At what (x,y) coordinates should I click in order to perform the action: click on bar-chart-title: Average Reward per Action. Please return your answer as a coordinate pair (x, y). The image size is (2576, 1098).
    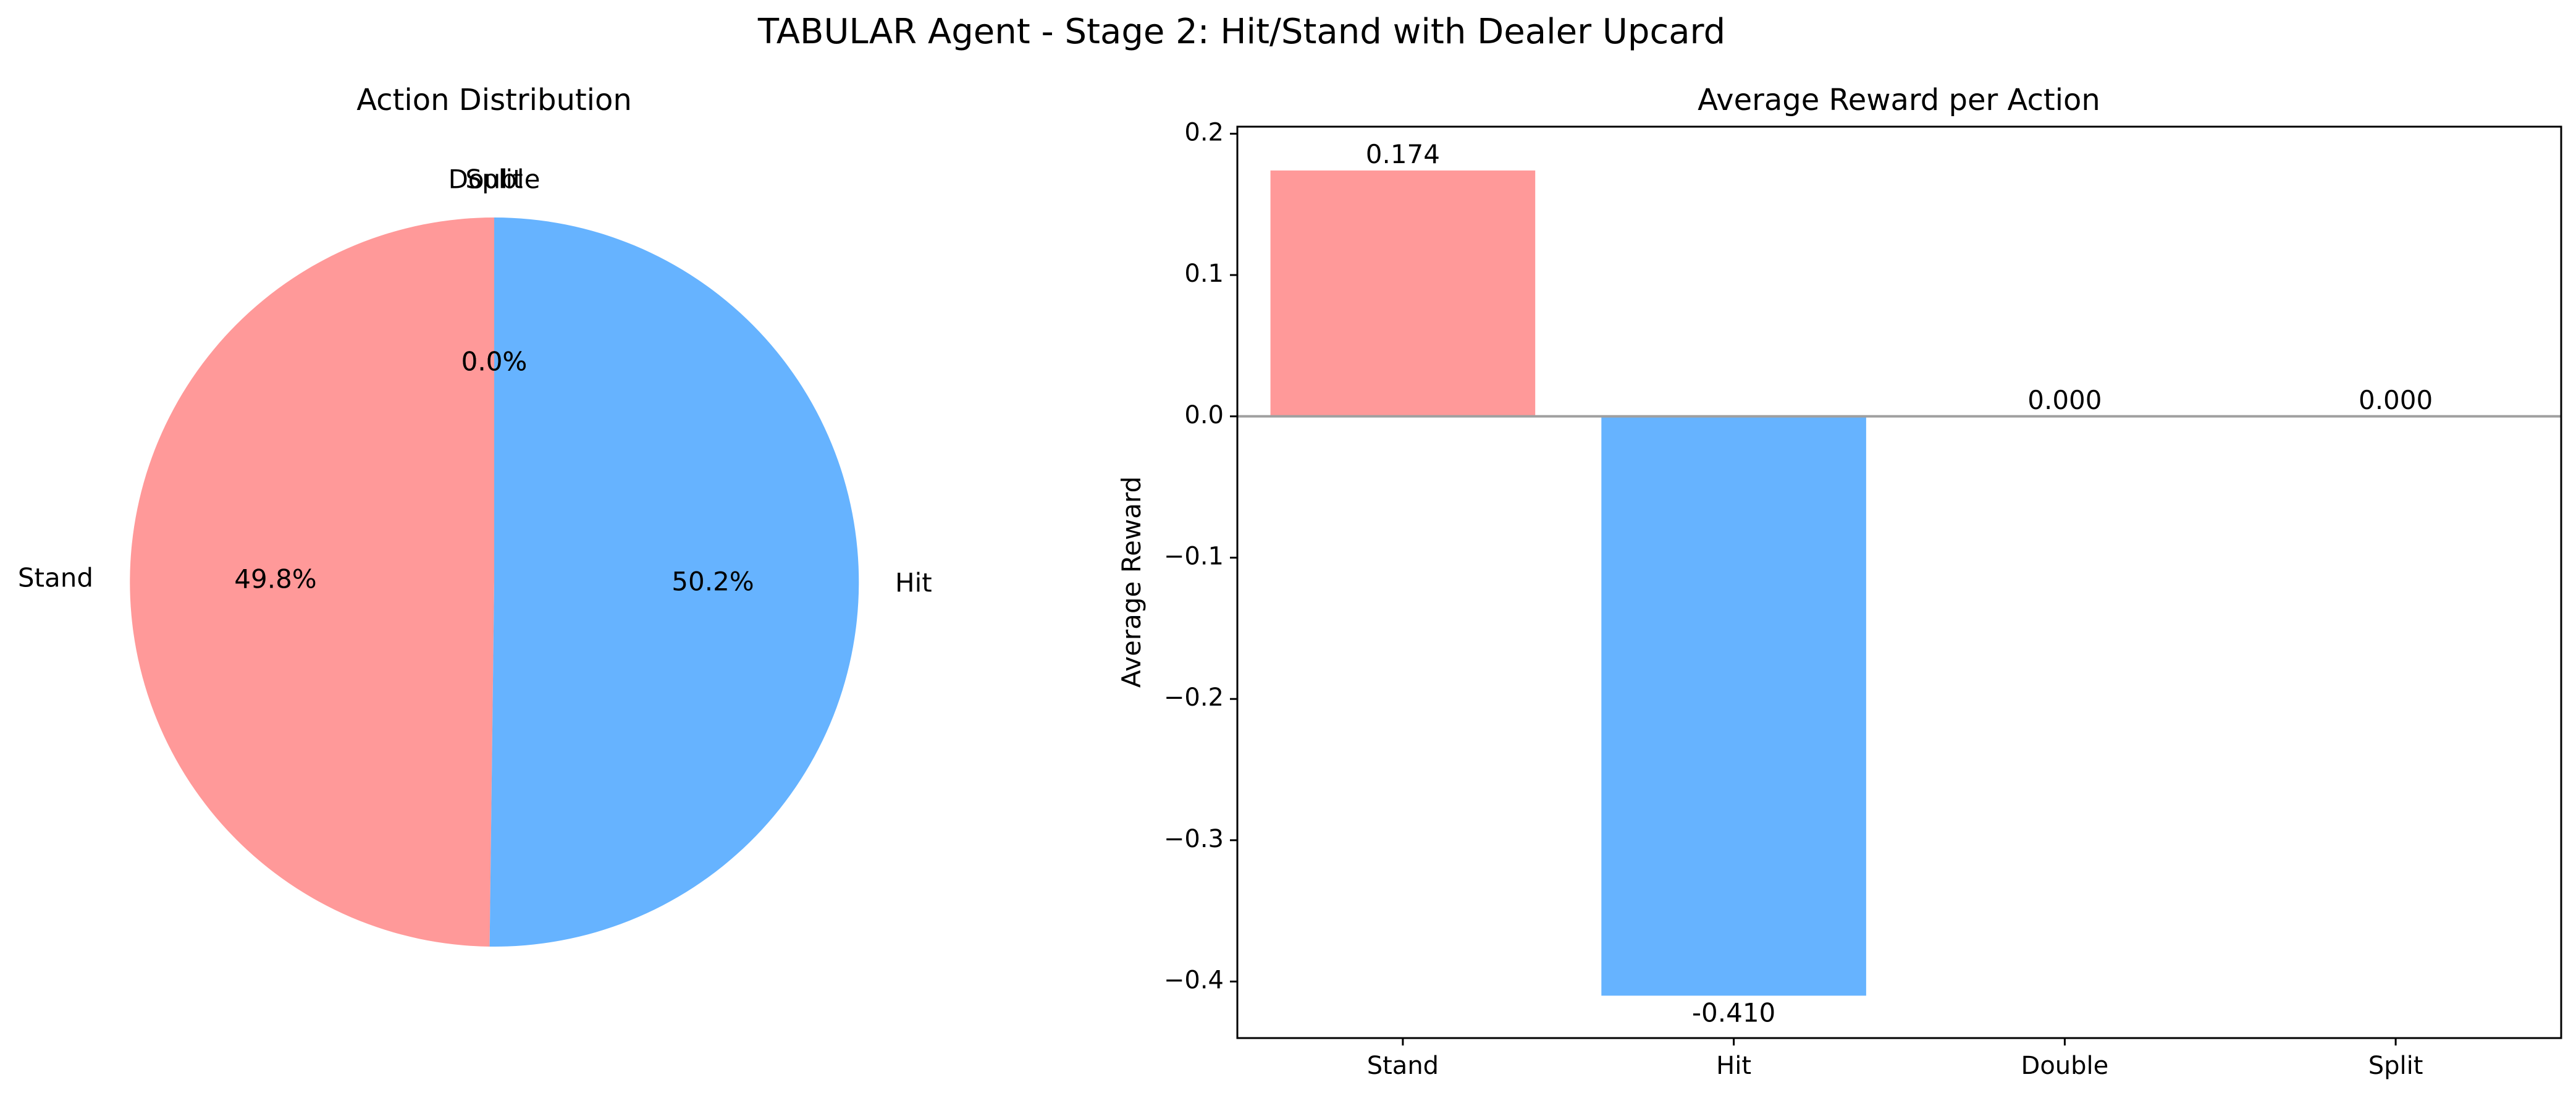
    Looking at the image, I should click on (1899, 100).